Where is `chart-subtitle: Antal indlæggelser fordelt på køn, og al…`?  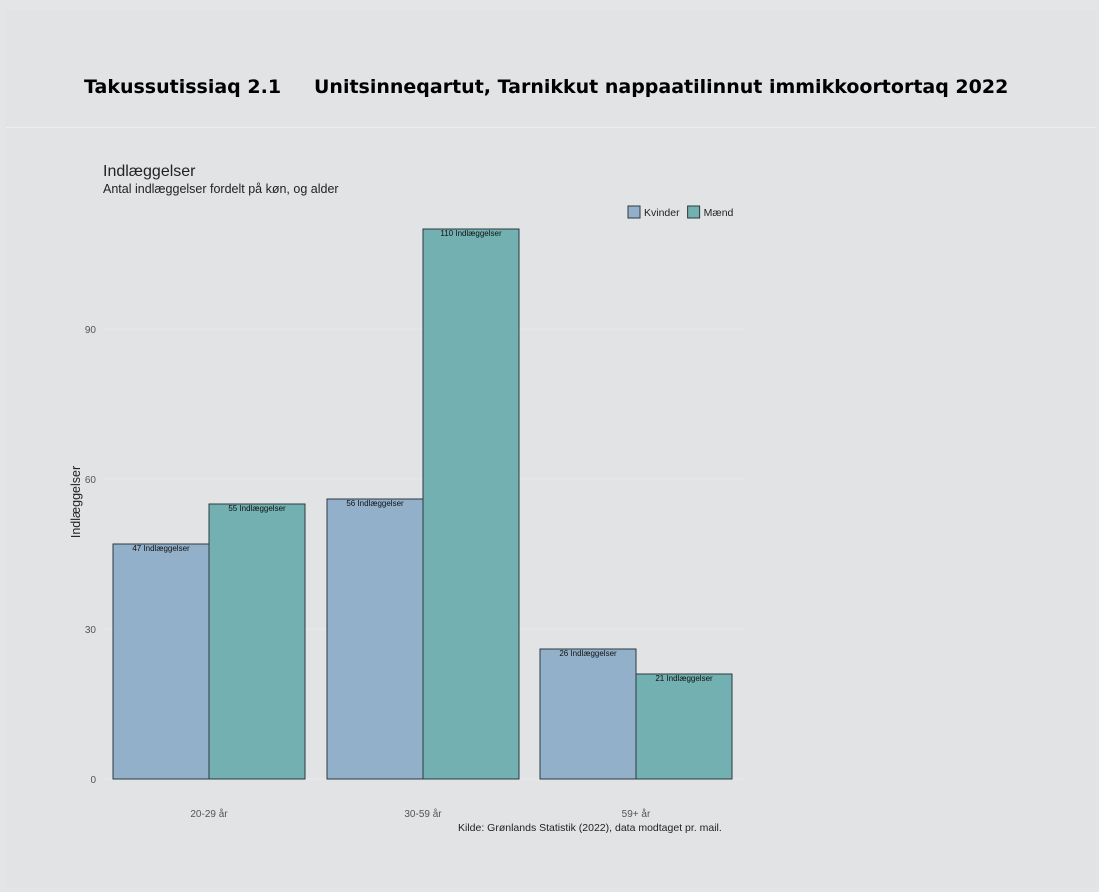 chart-subtitle: Antal indlæggelser fordelt på køn, og al… is located at coordinates (221, 189).